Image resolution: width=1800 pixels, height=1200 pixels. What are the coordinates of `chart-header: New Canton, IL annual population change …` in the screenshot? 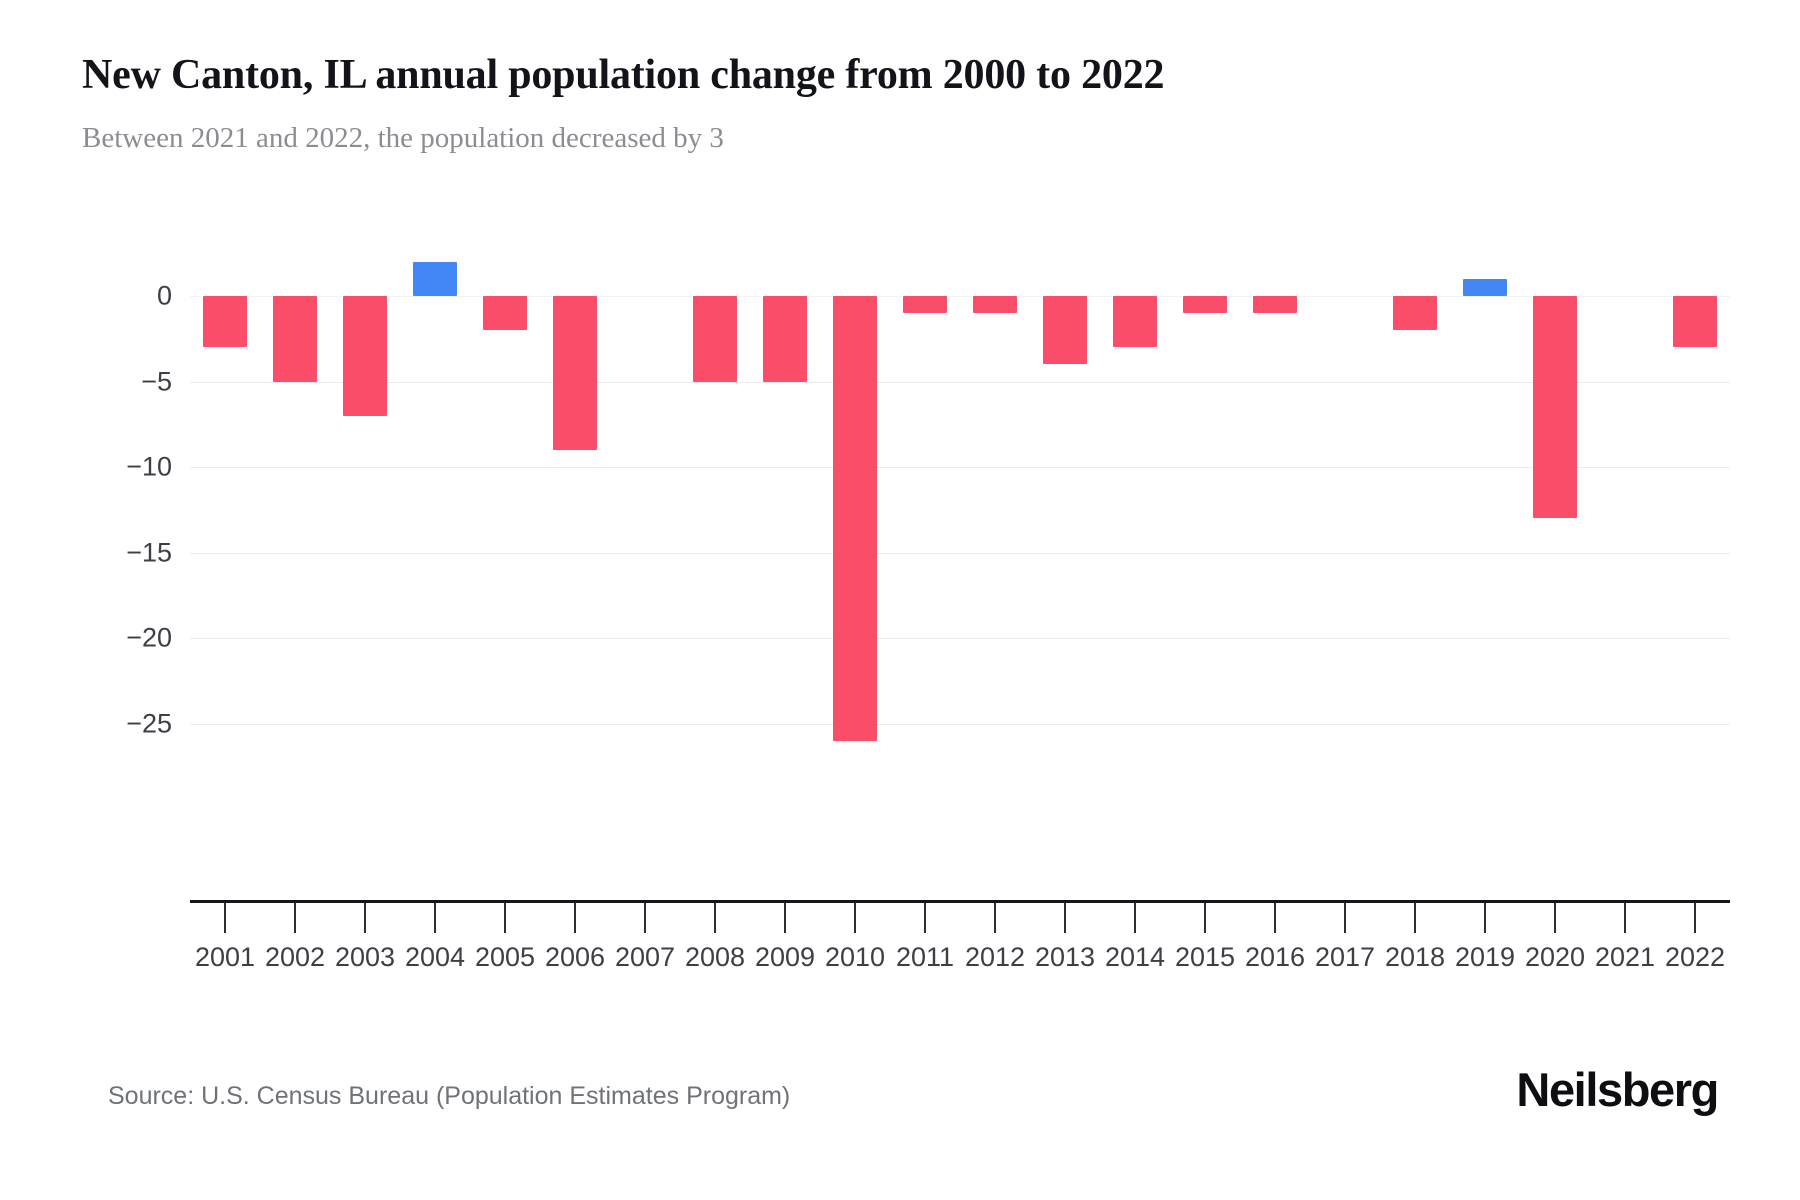 It's located at (902, 104).